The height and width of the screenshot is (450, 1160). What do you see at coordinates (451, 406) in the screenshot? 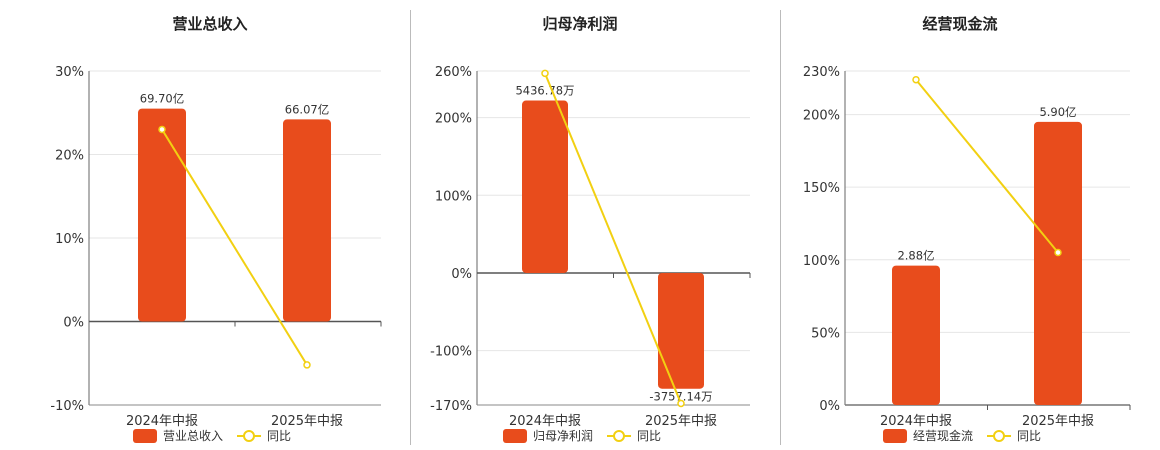
I see `y-tick-label: -170%` at bounding box center [451, 406].